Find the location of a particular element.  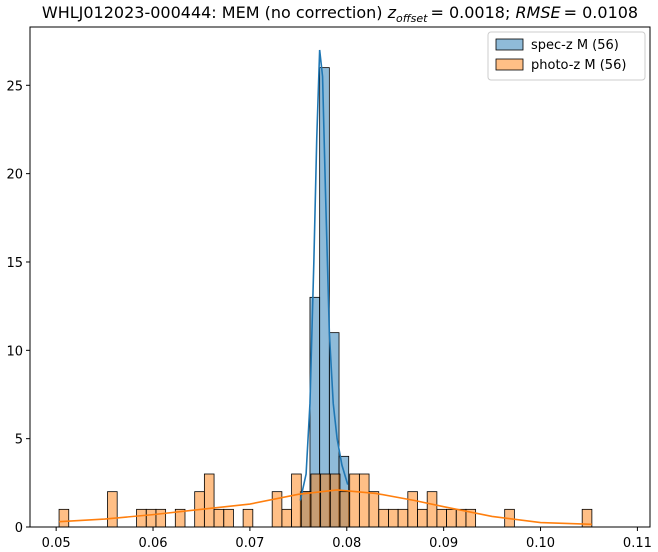

x-tick-label: 0.09 is located at coordinates (443, 543).